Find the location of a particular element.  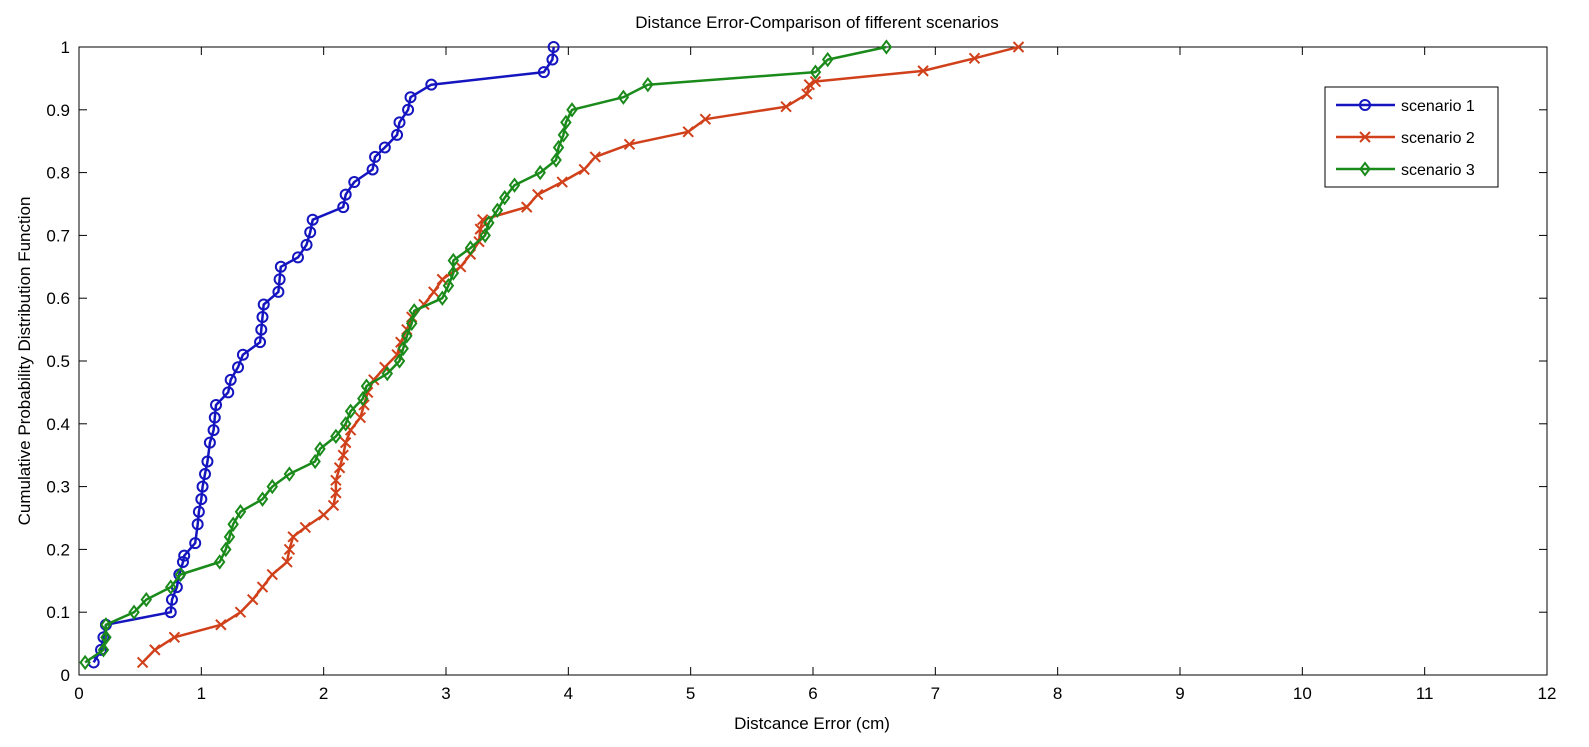

x-tick-label: 5 is located at coordinates (690, 693).